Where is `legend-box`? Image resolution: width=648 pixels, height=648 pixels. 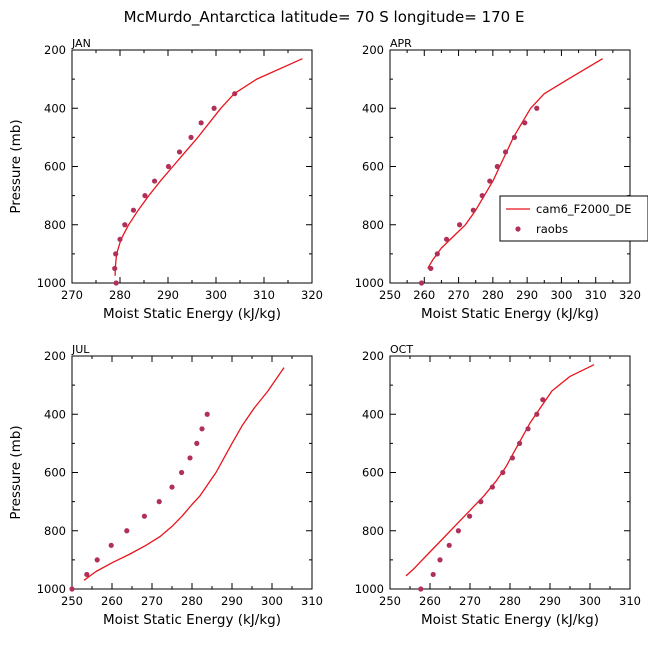
legend-box is located at coordinates (573, 218).